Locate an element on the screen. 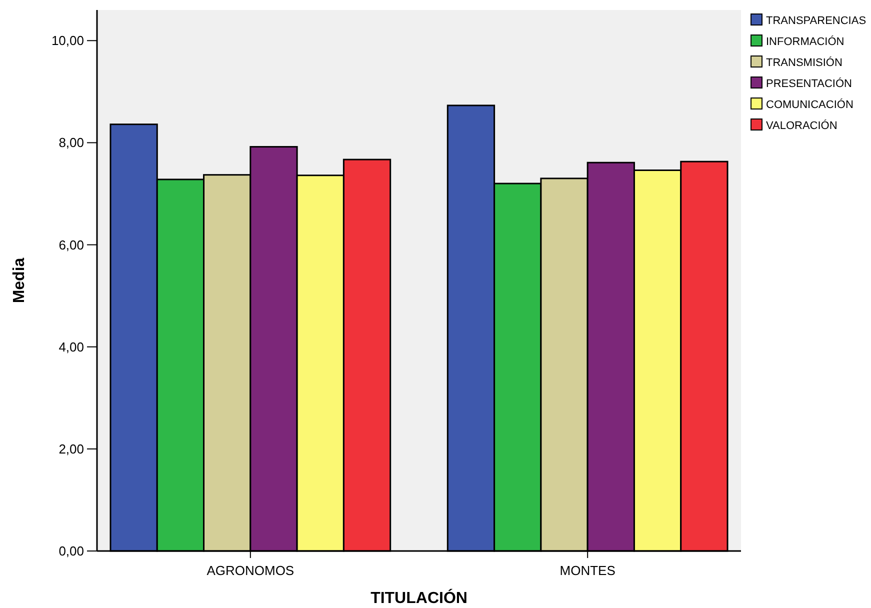 The width and height of the screenshot is (871, 608). y-tick-label: 0,00 is located at coordinates (71, 551).